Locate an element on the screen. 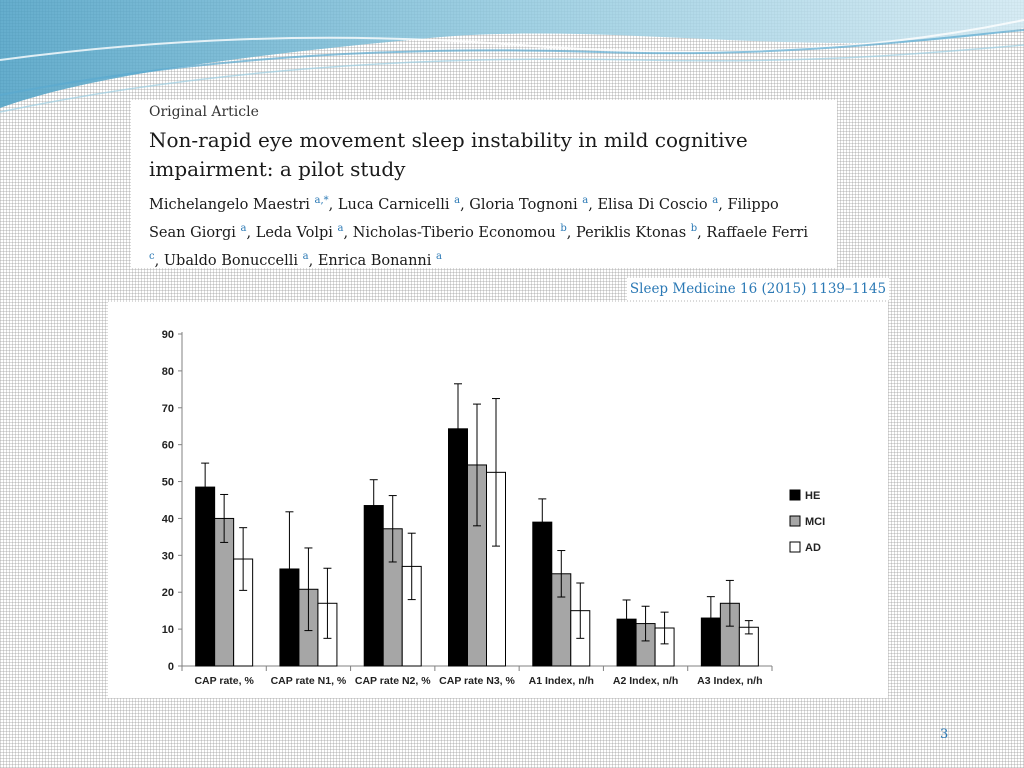 The width and height of the screenshot is (1024, 768). y-tick-label: 60 is located at coordinates (168, 446).